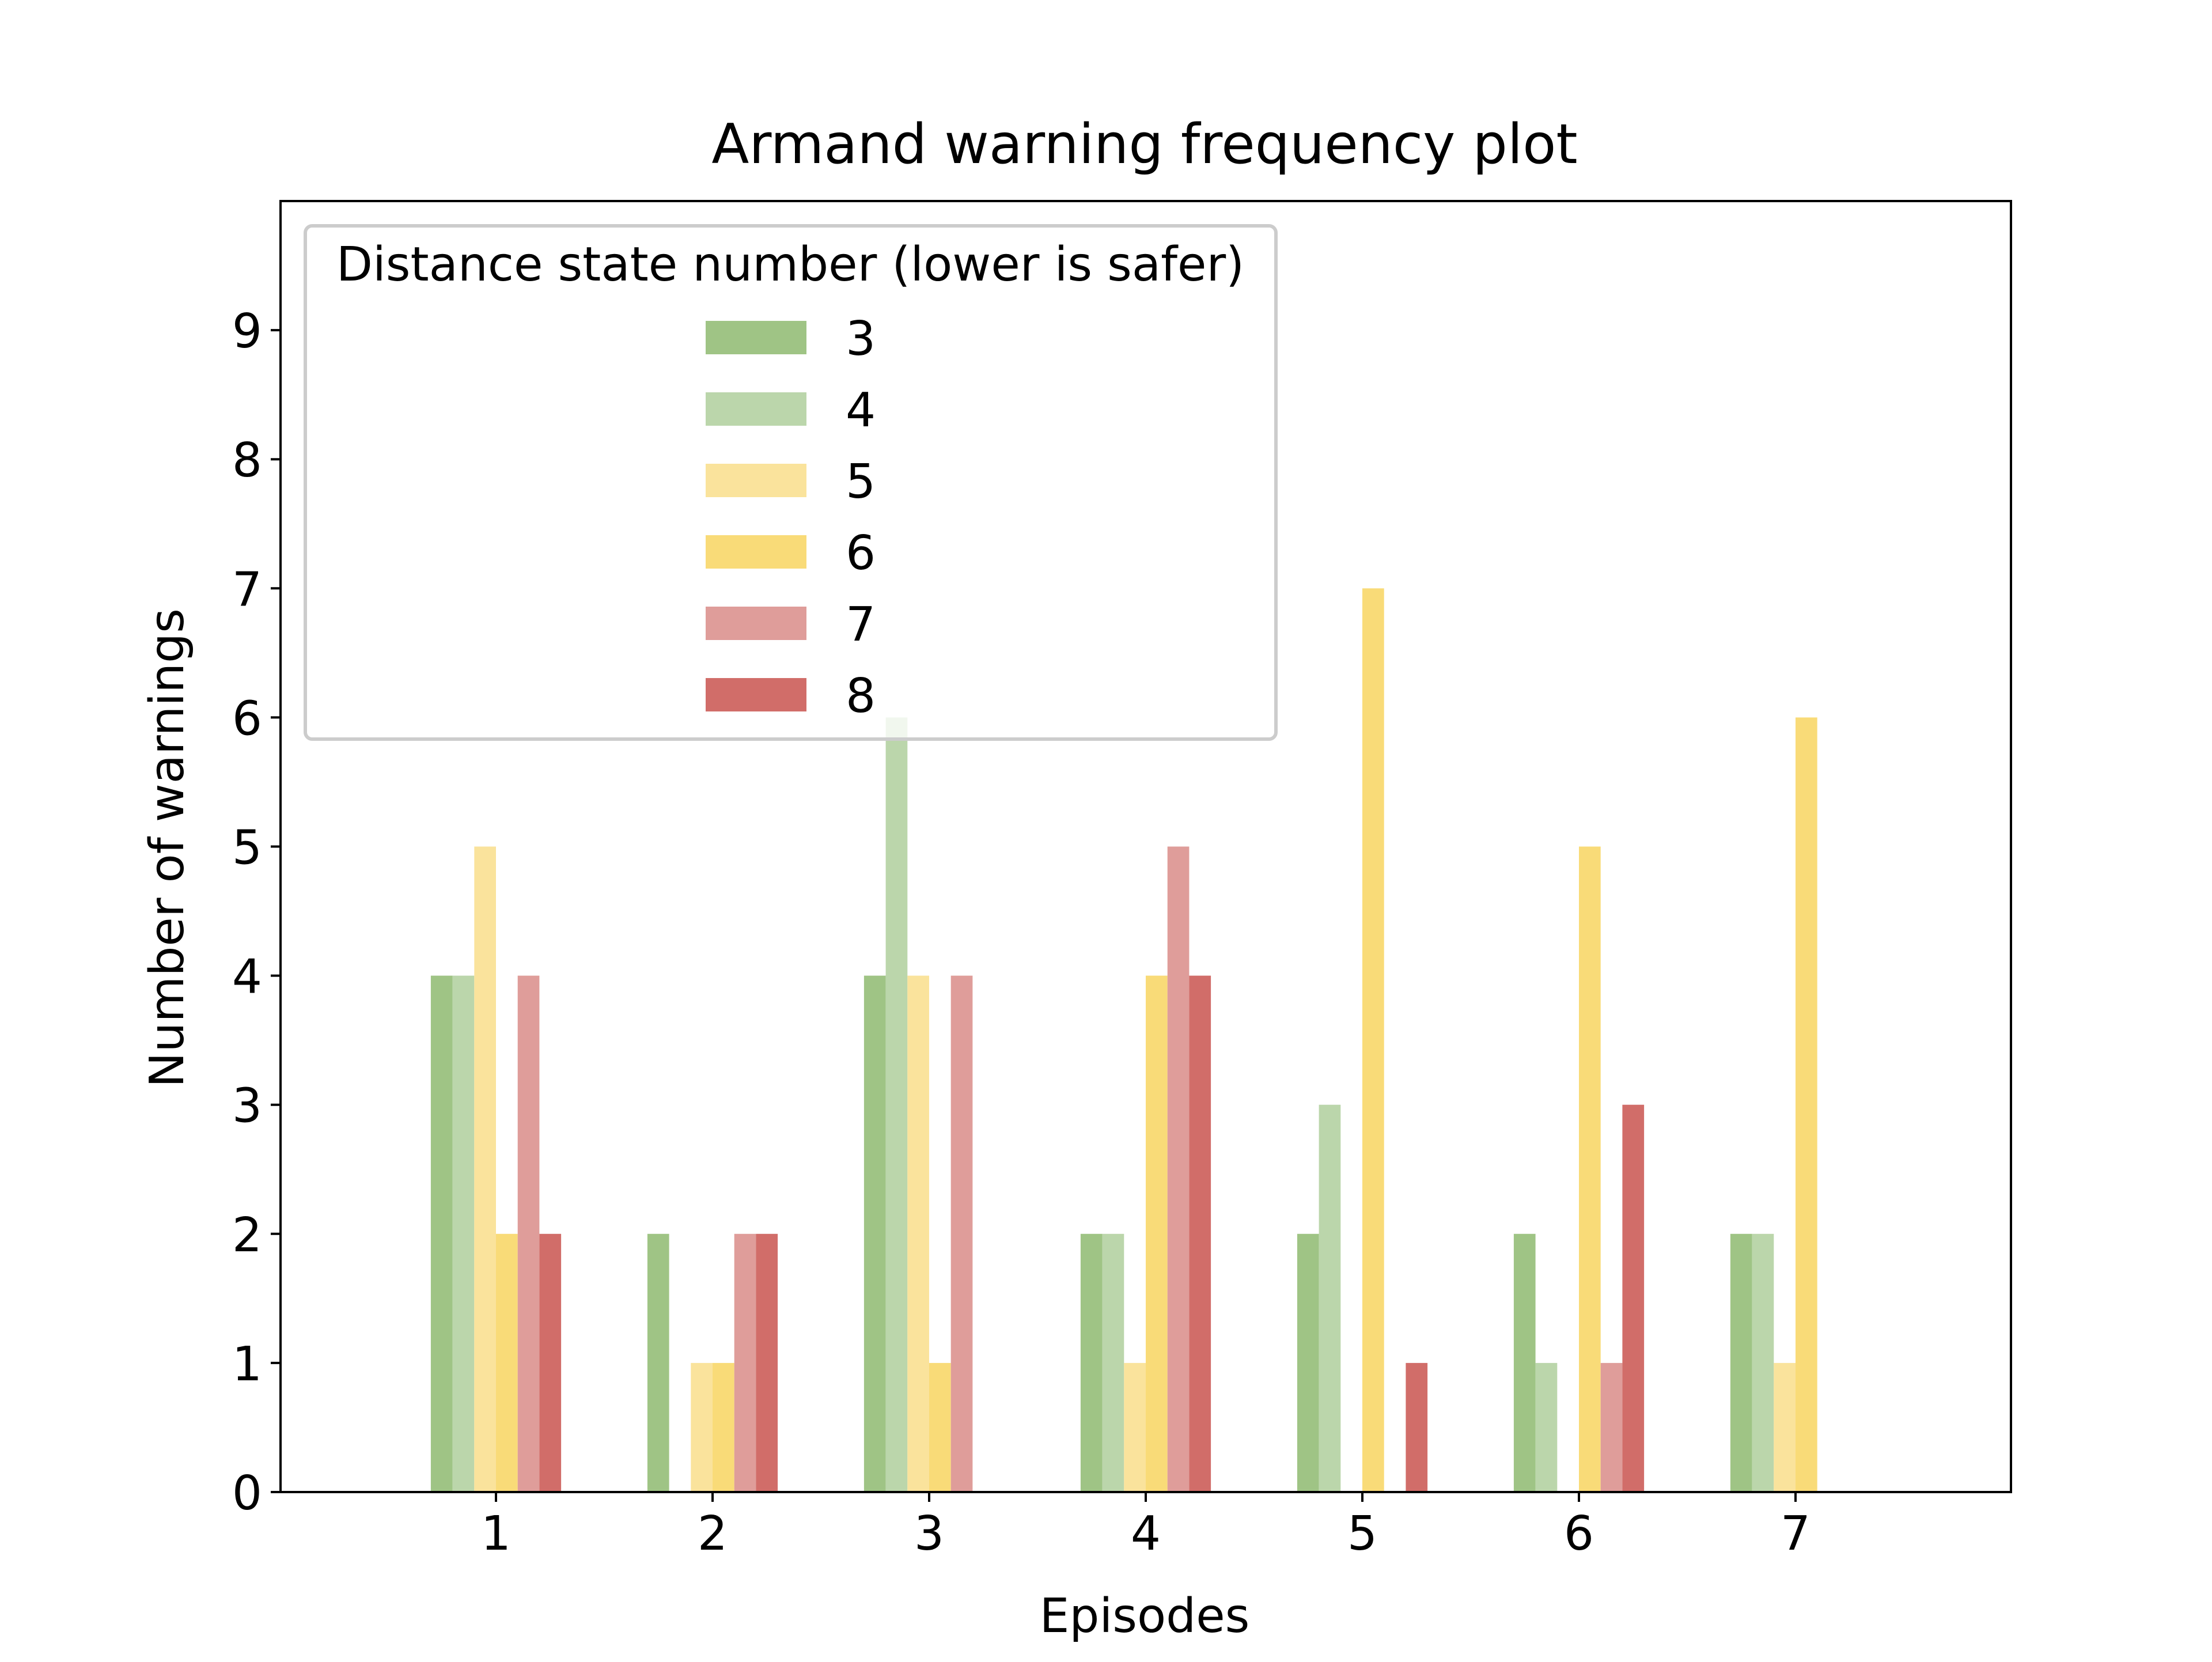  What do you see at coordinates (861, 624) in the screenshot?
I see `legend-label-7: 7` at bounding box center [861, 624].